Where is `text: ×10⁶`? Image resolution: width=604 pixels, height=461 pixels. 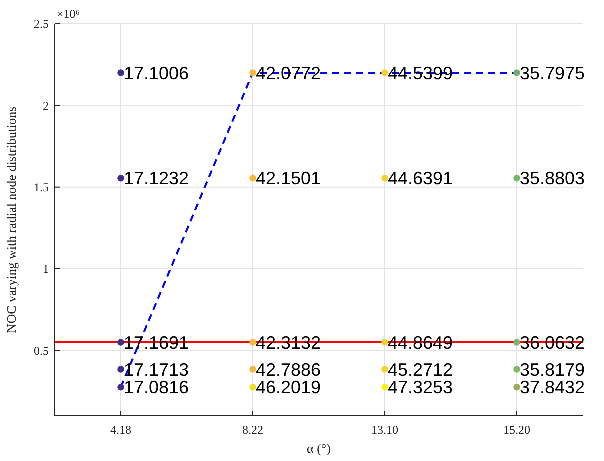
text: ×10⁶ is located at coordinates (68, 14).